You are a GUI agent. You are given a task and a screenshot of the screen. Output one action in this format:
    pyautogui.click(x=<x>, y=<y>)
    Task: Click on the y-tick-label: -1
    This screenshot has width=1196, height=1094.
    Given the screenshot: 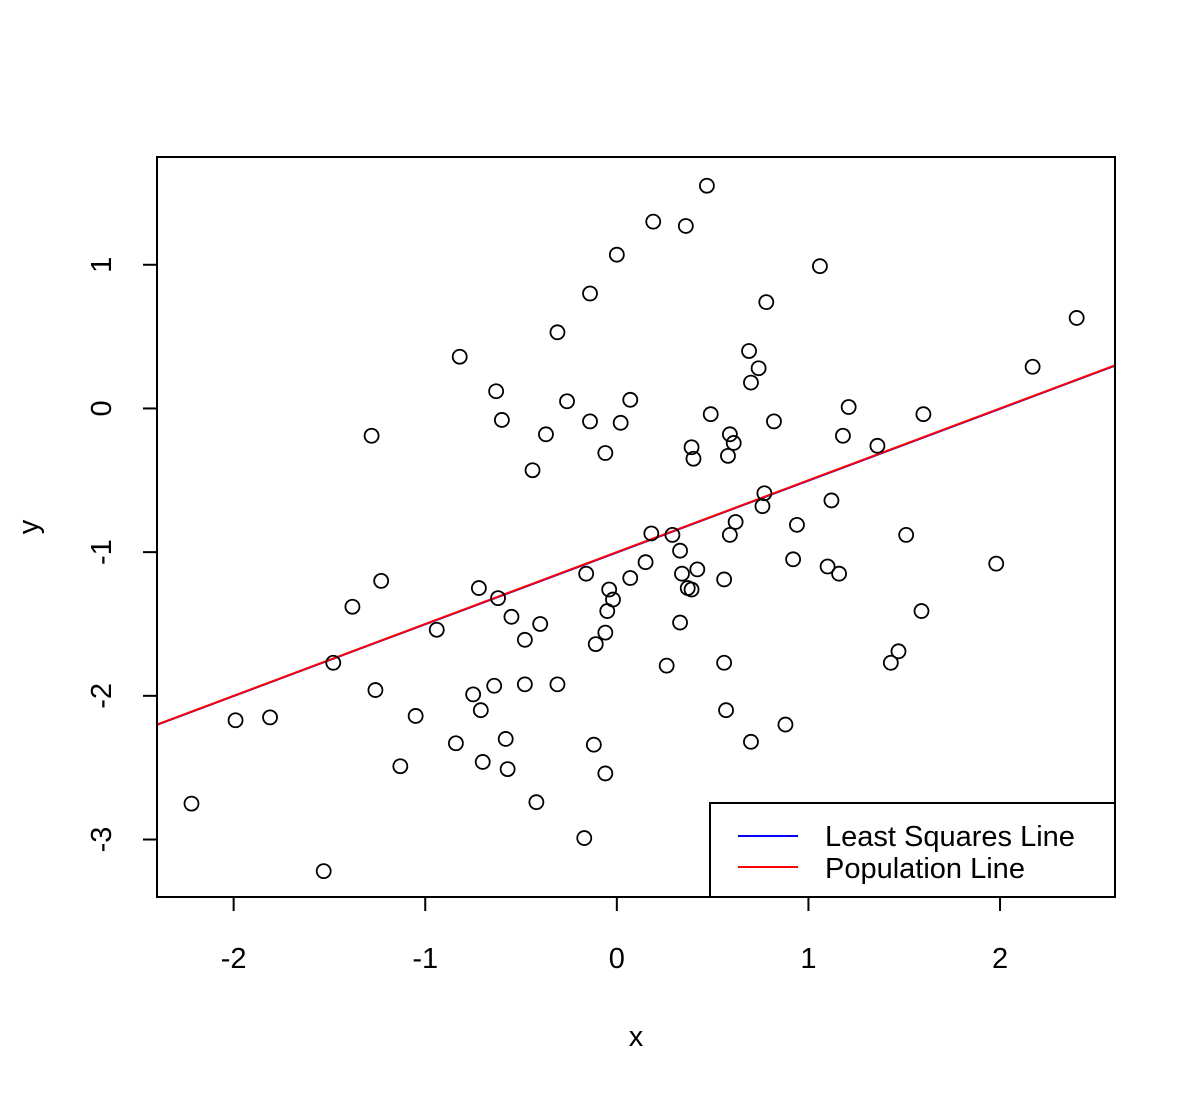 What is the action you would take?
    pyautogui.click(x=102, y=552)
    